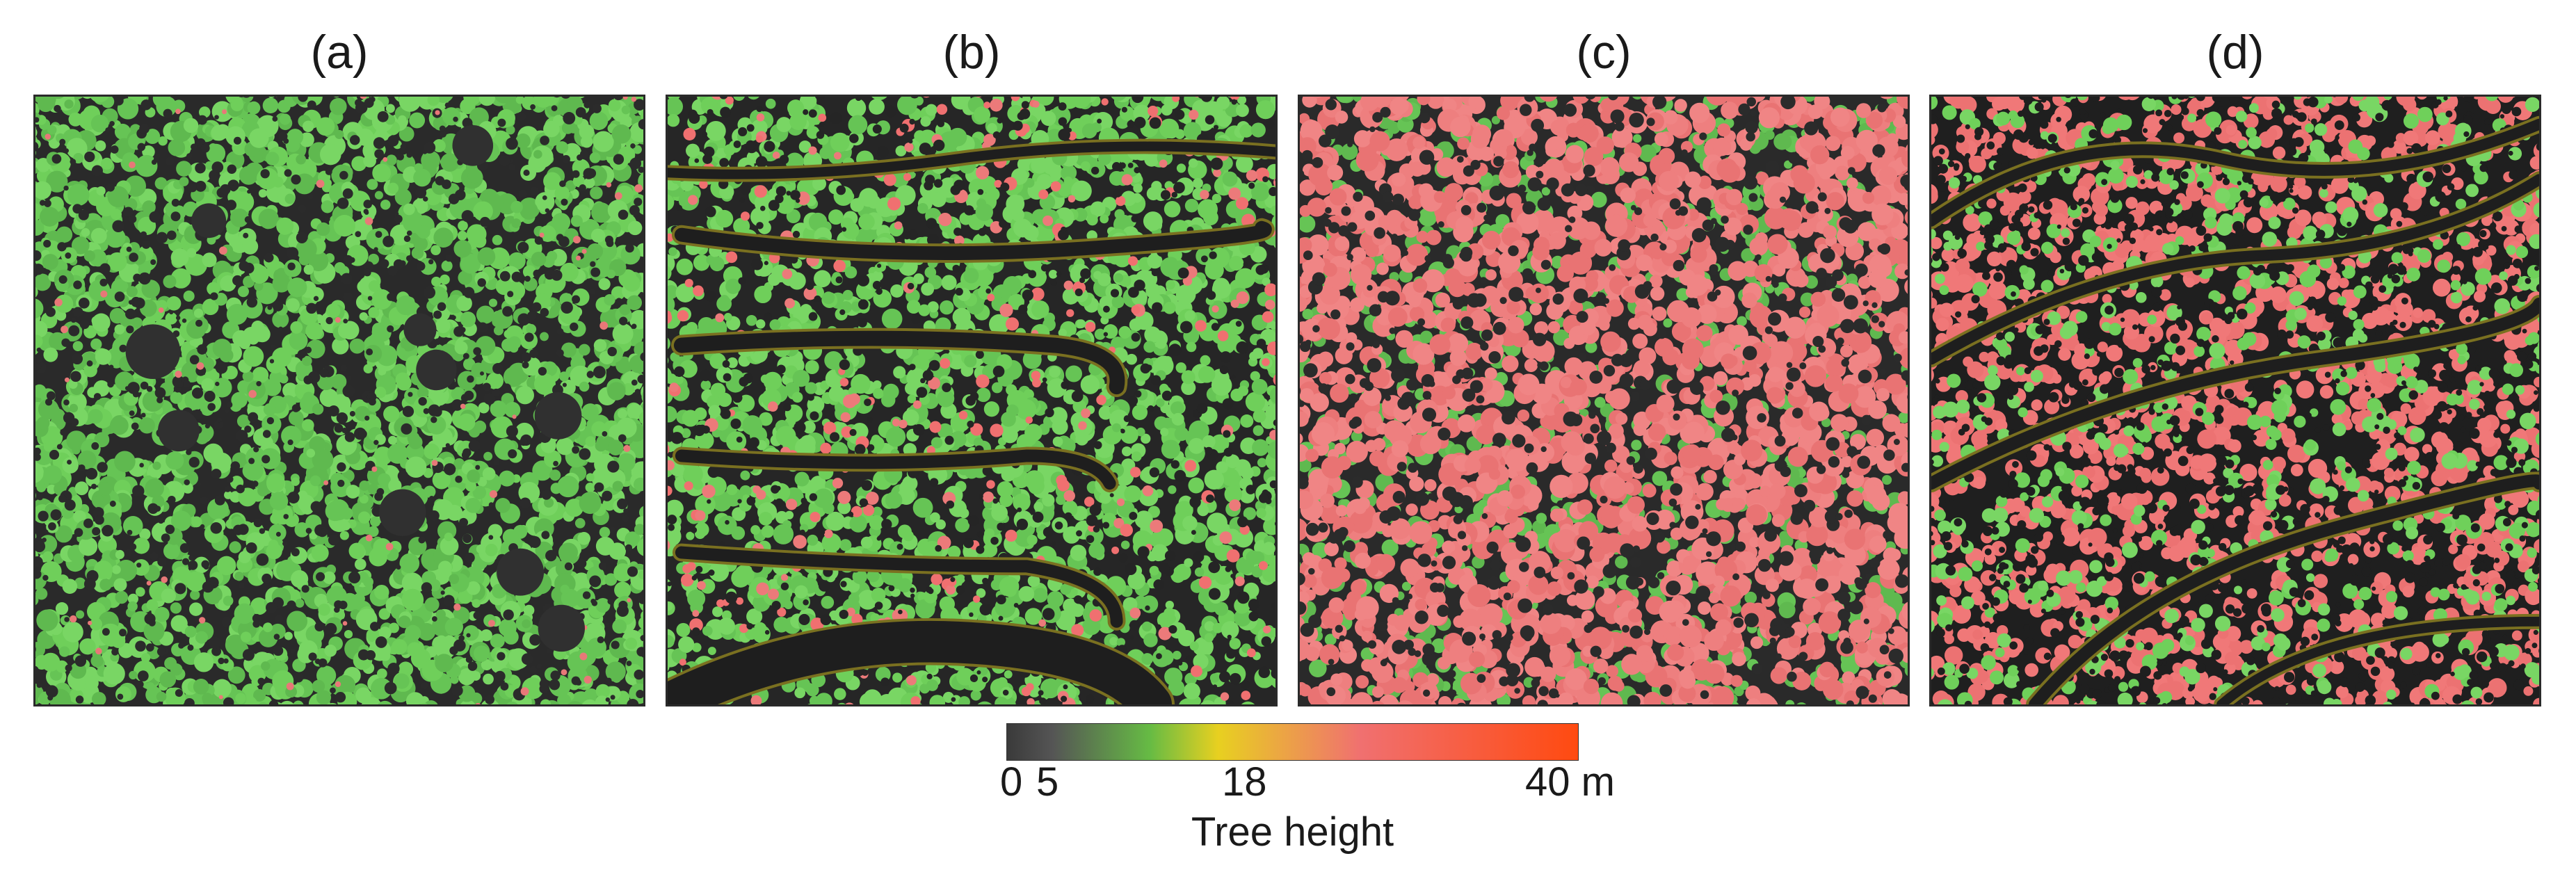 This screenshot has height=872, width=2576. I want to click on colorbar-tick-0: 0, so click(1012, 782).